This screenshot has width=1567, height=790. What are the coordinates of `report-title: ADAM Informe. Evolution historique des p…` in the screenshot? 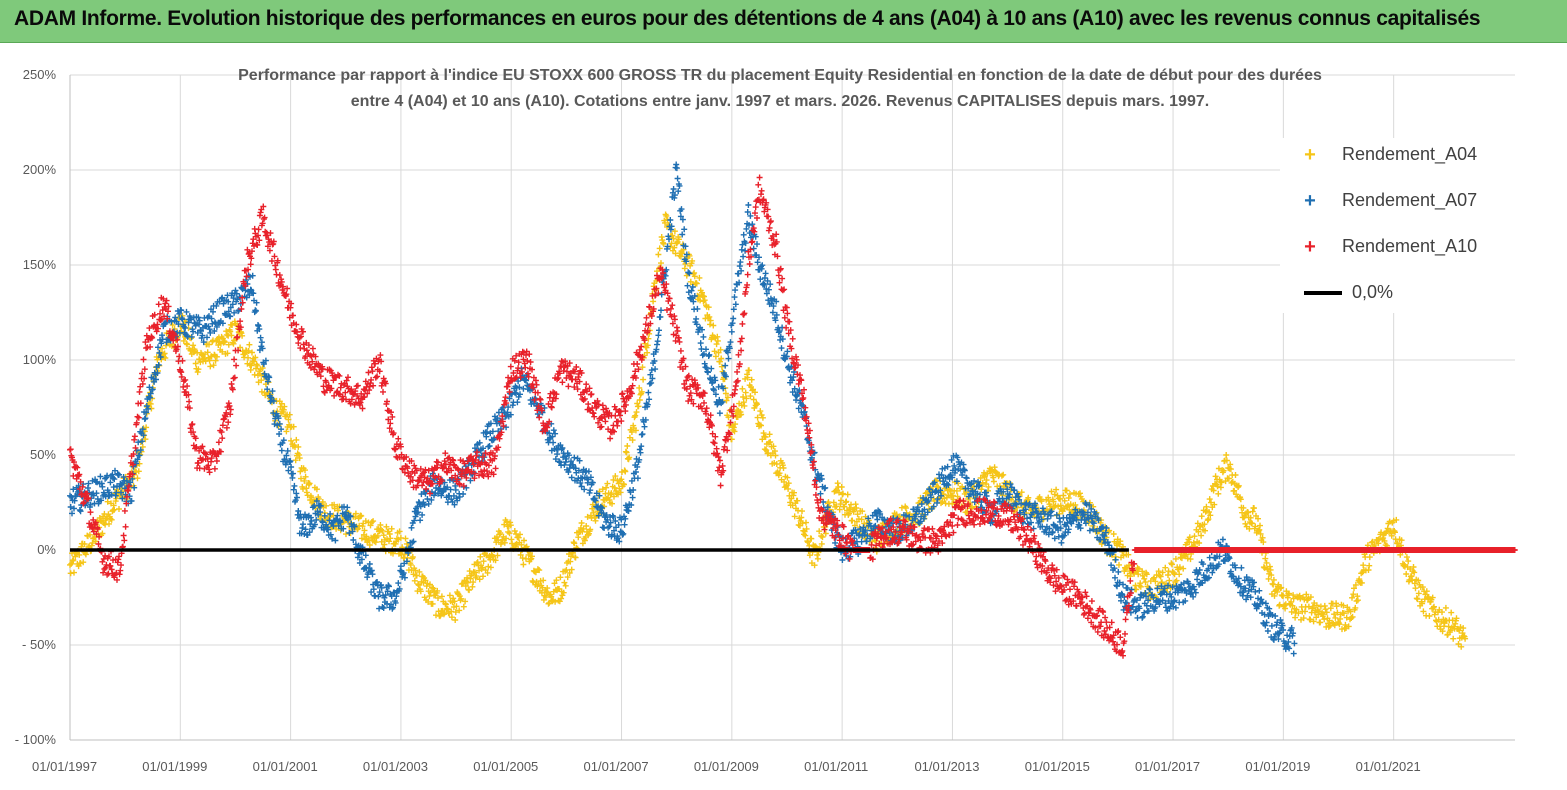 It's located at (747, 18).